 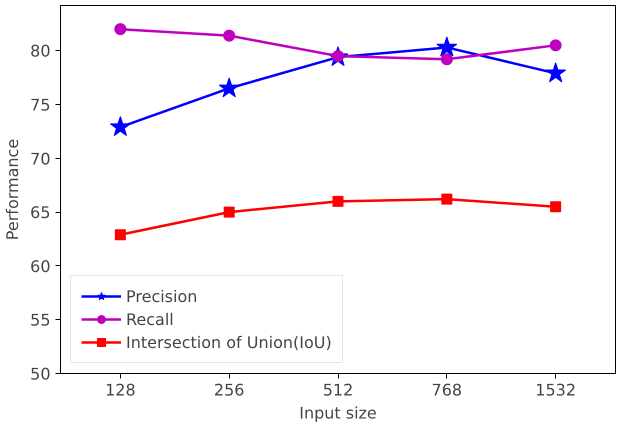 What do you see at coordinates (229, 342) in the screenshot?
I see `legend-label: Intersection of Union(IoU)` at bounding box center [229, 342].